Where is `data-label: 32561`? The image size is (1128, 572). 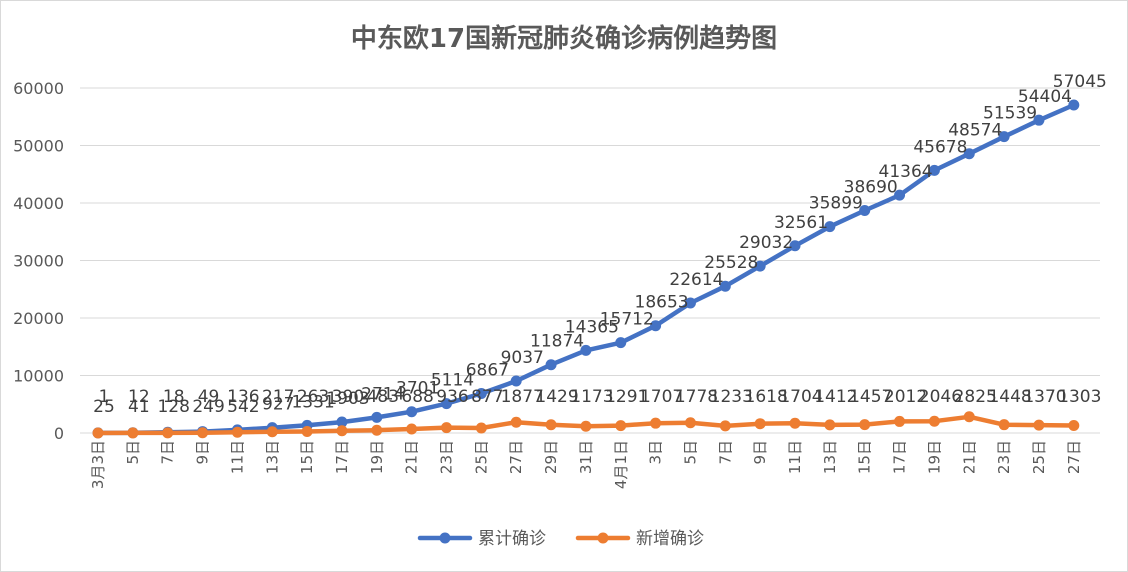
data-label: 32561 is located at coordinates (801, 223).